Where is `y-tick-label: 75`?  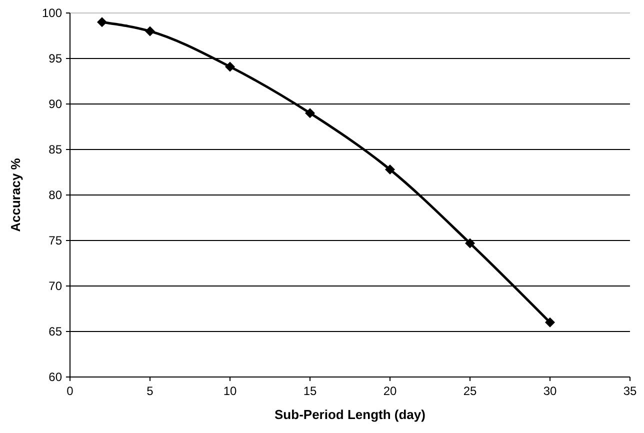
y-tick-label: 75 is located at coordinates (55, 241).